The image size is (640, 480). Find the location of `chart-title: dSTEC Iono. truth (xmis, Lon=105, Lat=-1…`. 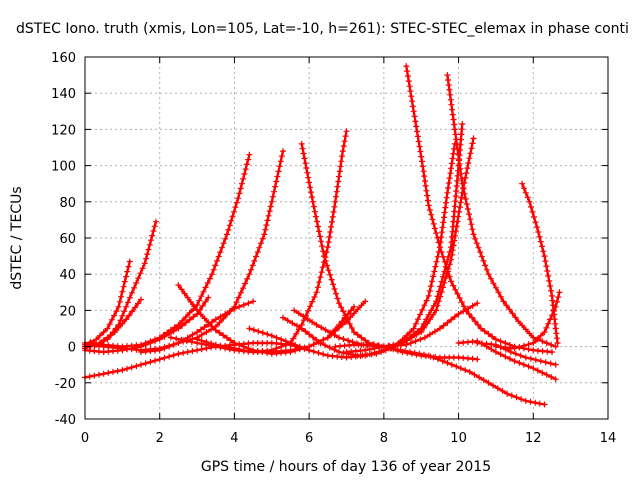

chart-title: dSTEC Iono. truth (xmis, Lon=105, Lat=-1… is located at coordinates (322, 29).